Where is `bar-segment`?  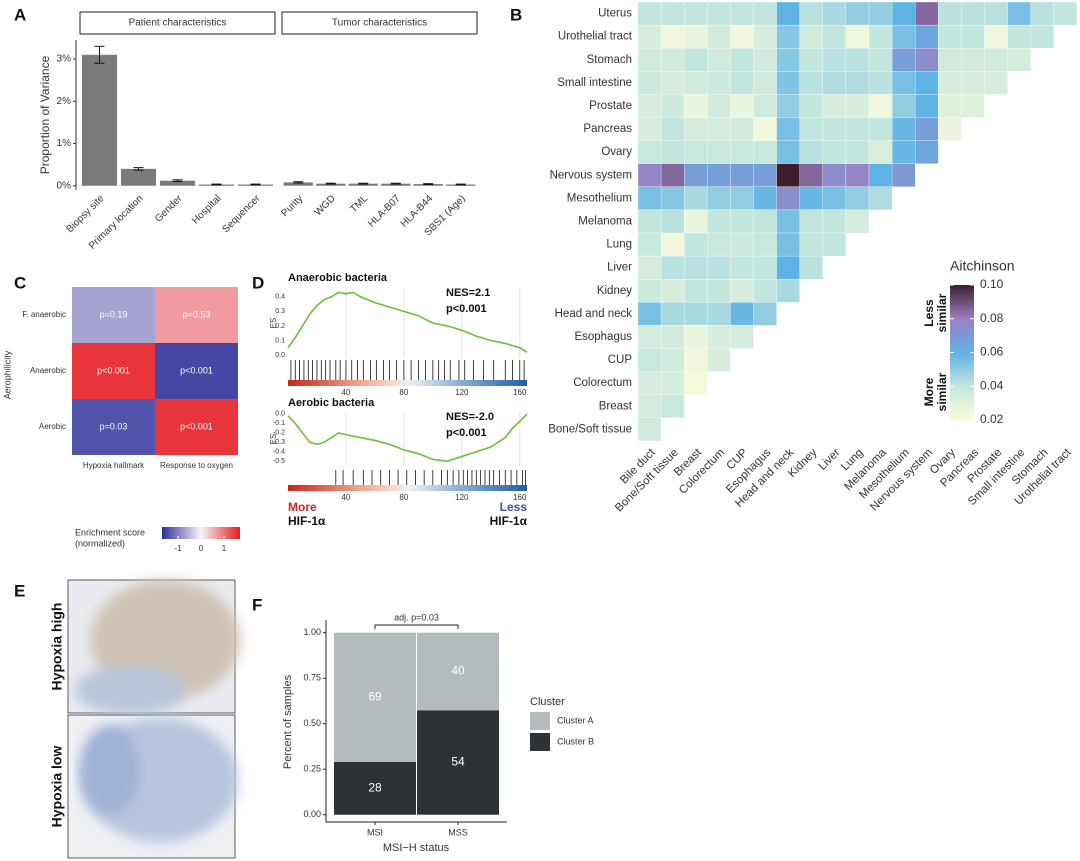
bar-segment is located at coordinates (375, 697).